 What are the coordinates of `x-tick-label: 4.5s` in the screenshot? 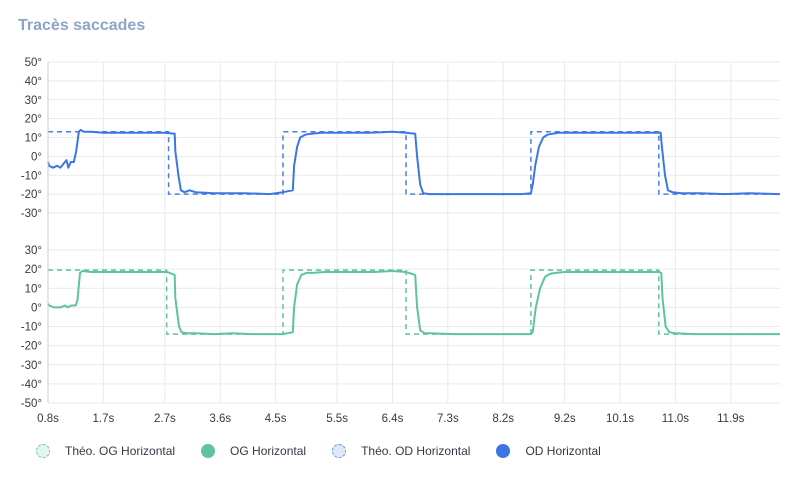 It's located at (276, 419).